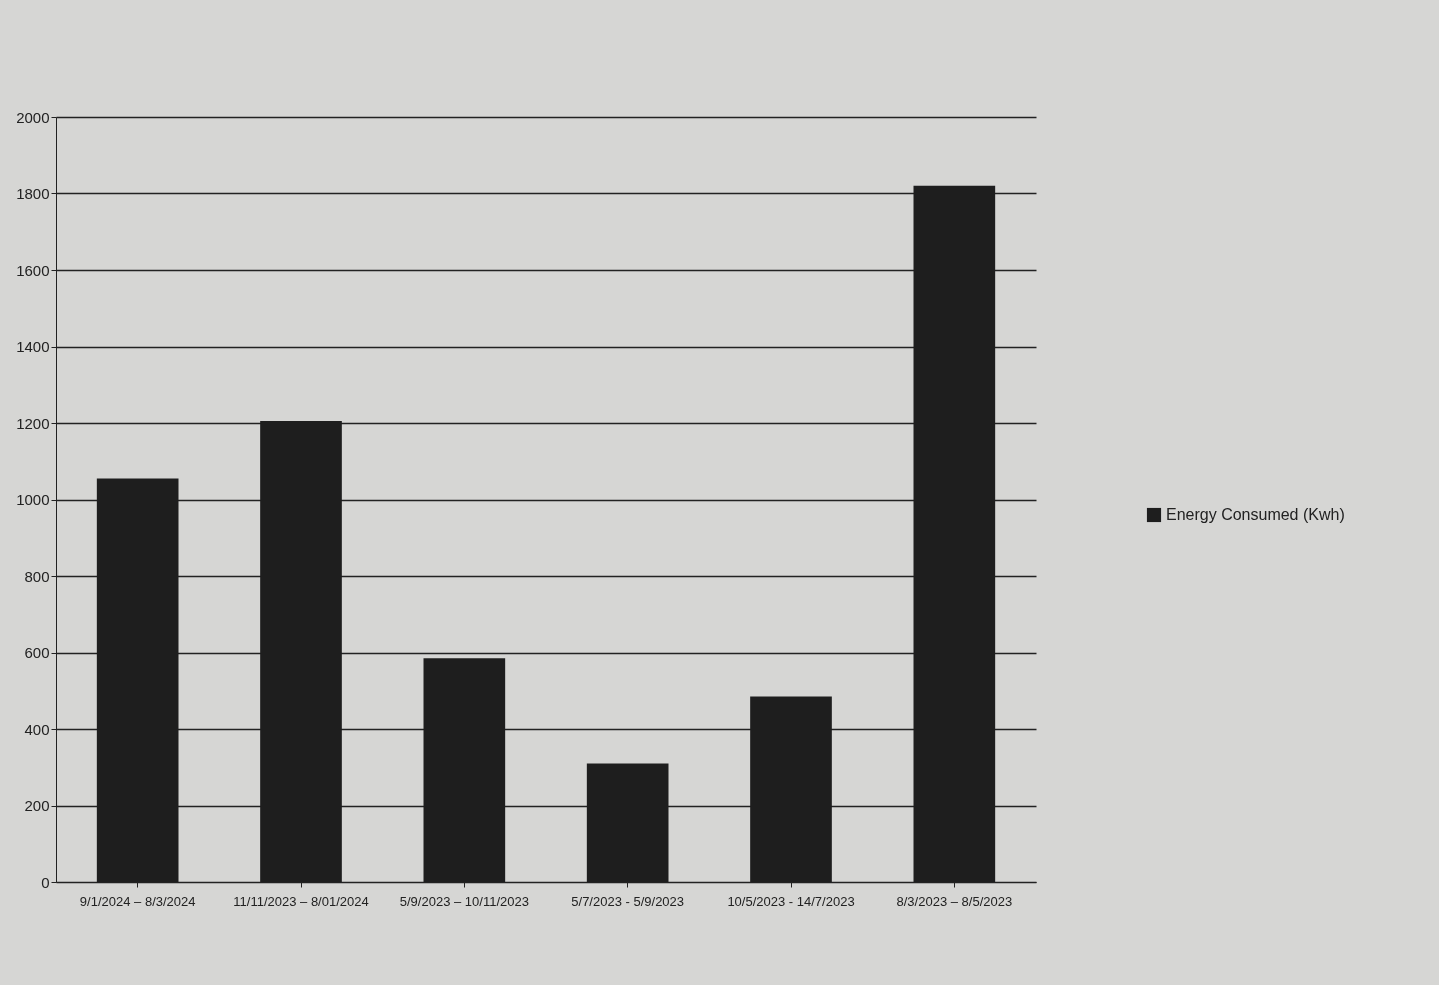 This screenshot has width=1439, height=985. Describe the element at coordinates (628, 901) in the screenshot. I see `x-tick-label: 5/7/2023 - 5/9/2023` at that location.